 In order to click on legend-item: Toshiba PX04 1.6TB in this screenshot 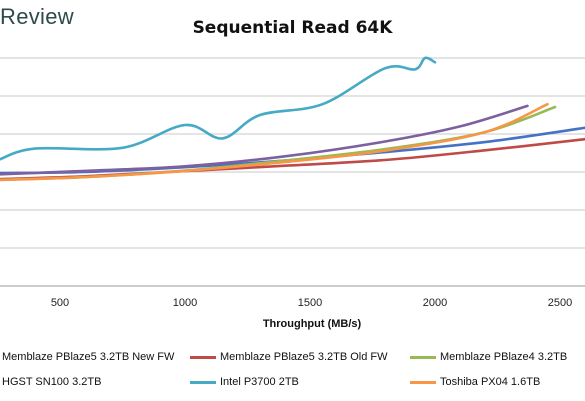, I will do `click(475, 382)`.